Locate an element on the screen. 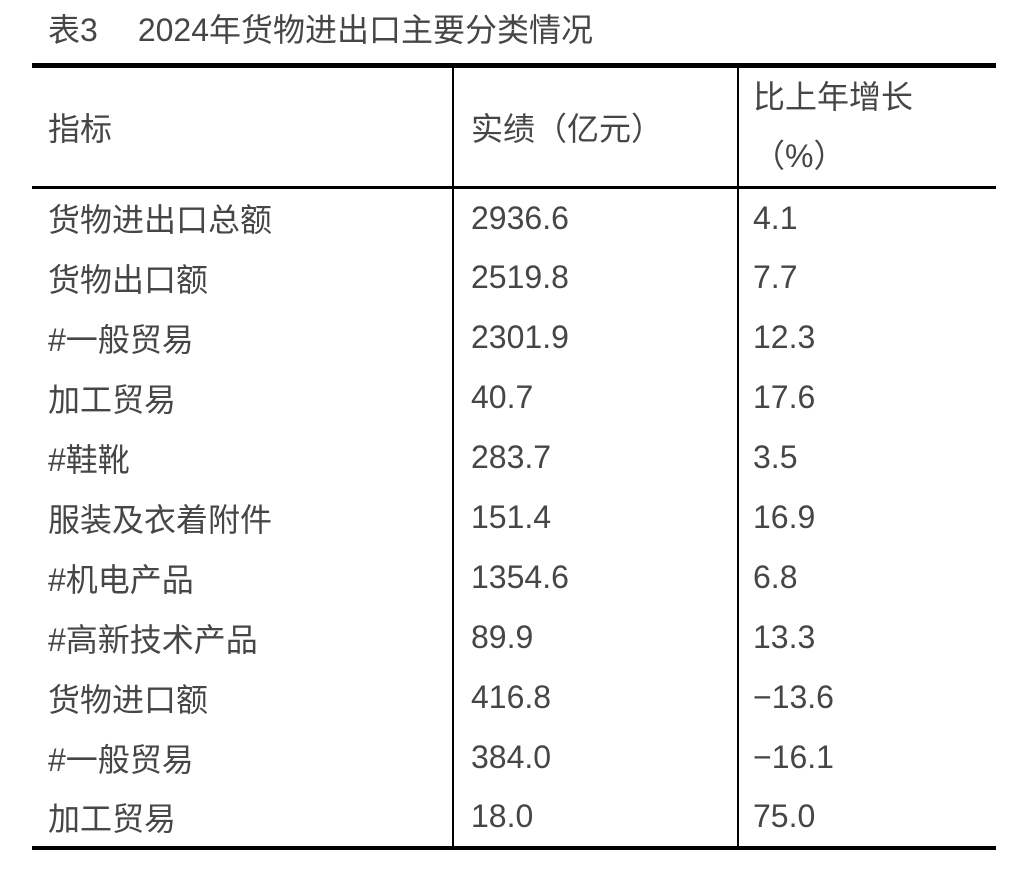  cell-value: 2519.8 is located at coordinates (596, 277).